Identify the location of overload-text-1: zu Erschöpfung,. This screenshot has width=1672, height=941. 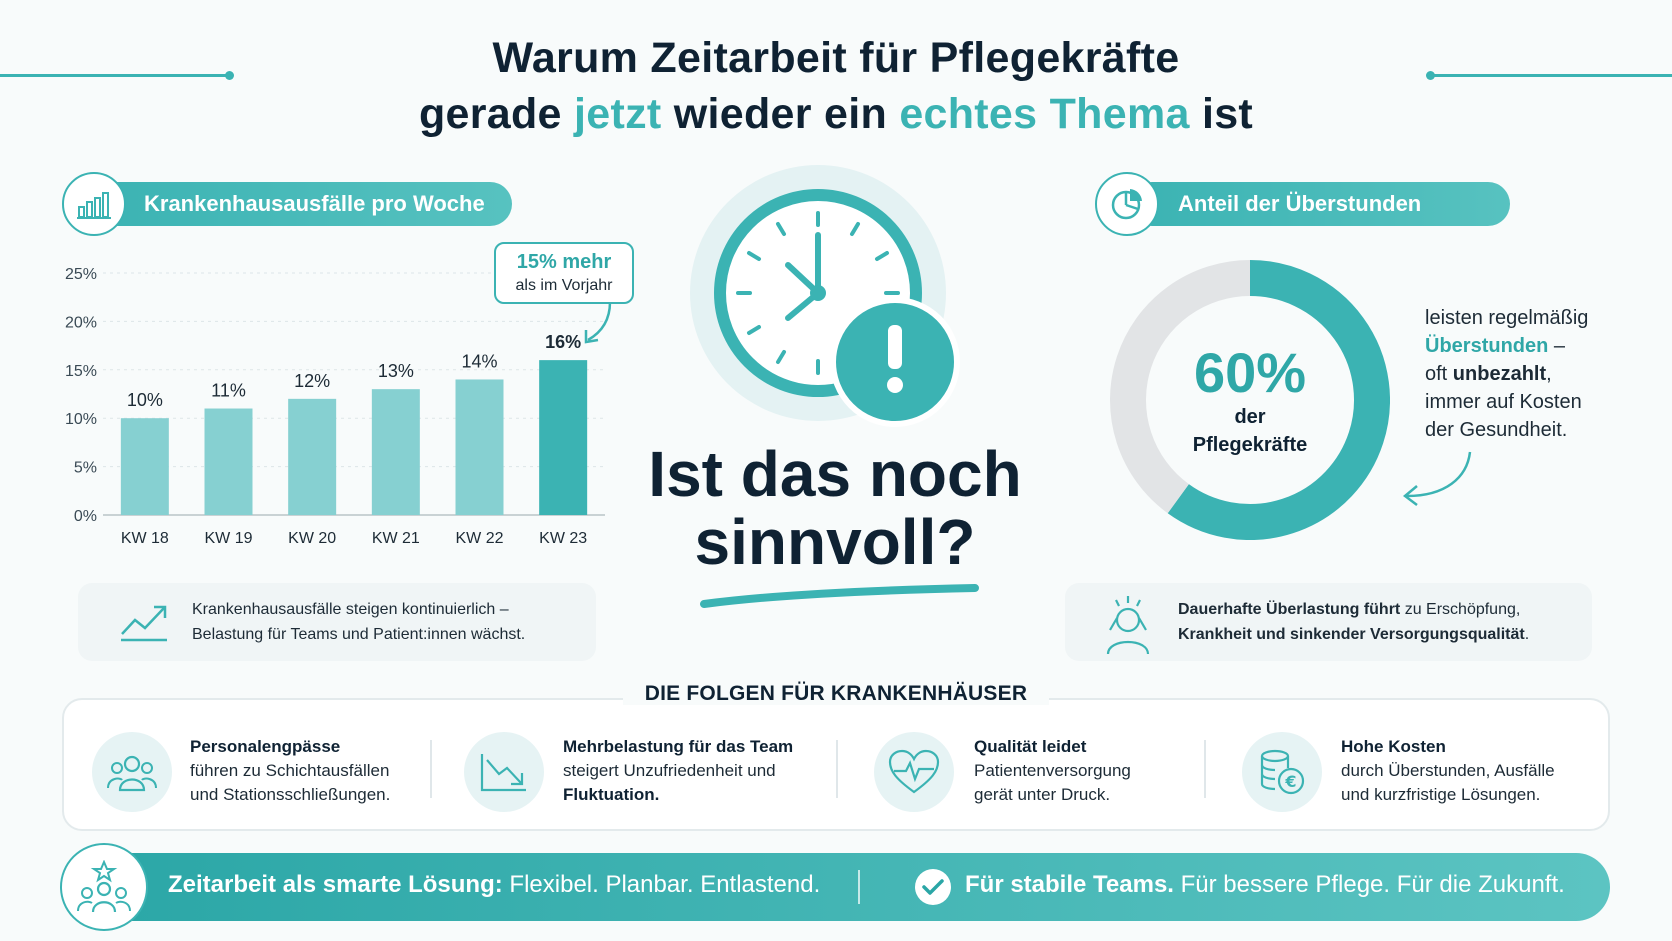
(1460, 609).